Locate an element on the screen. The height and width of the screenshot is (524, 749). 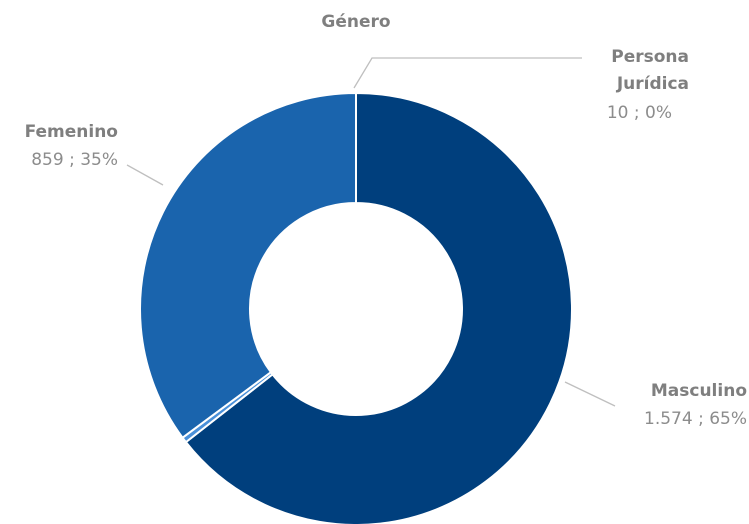
label-name-masculino: Masculino is located at coordinates (699, 391).